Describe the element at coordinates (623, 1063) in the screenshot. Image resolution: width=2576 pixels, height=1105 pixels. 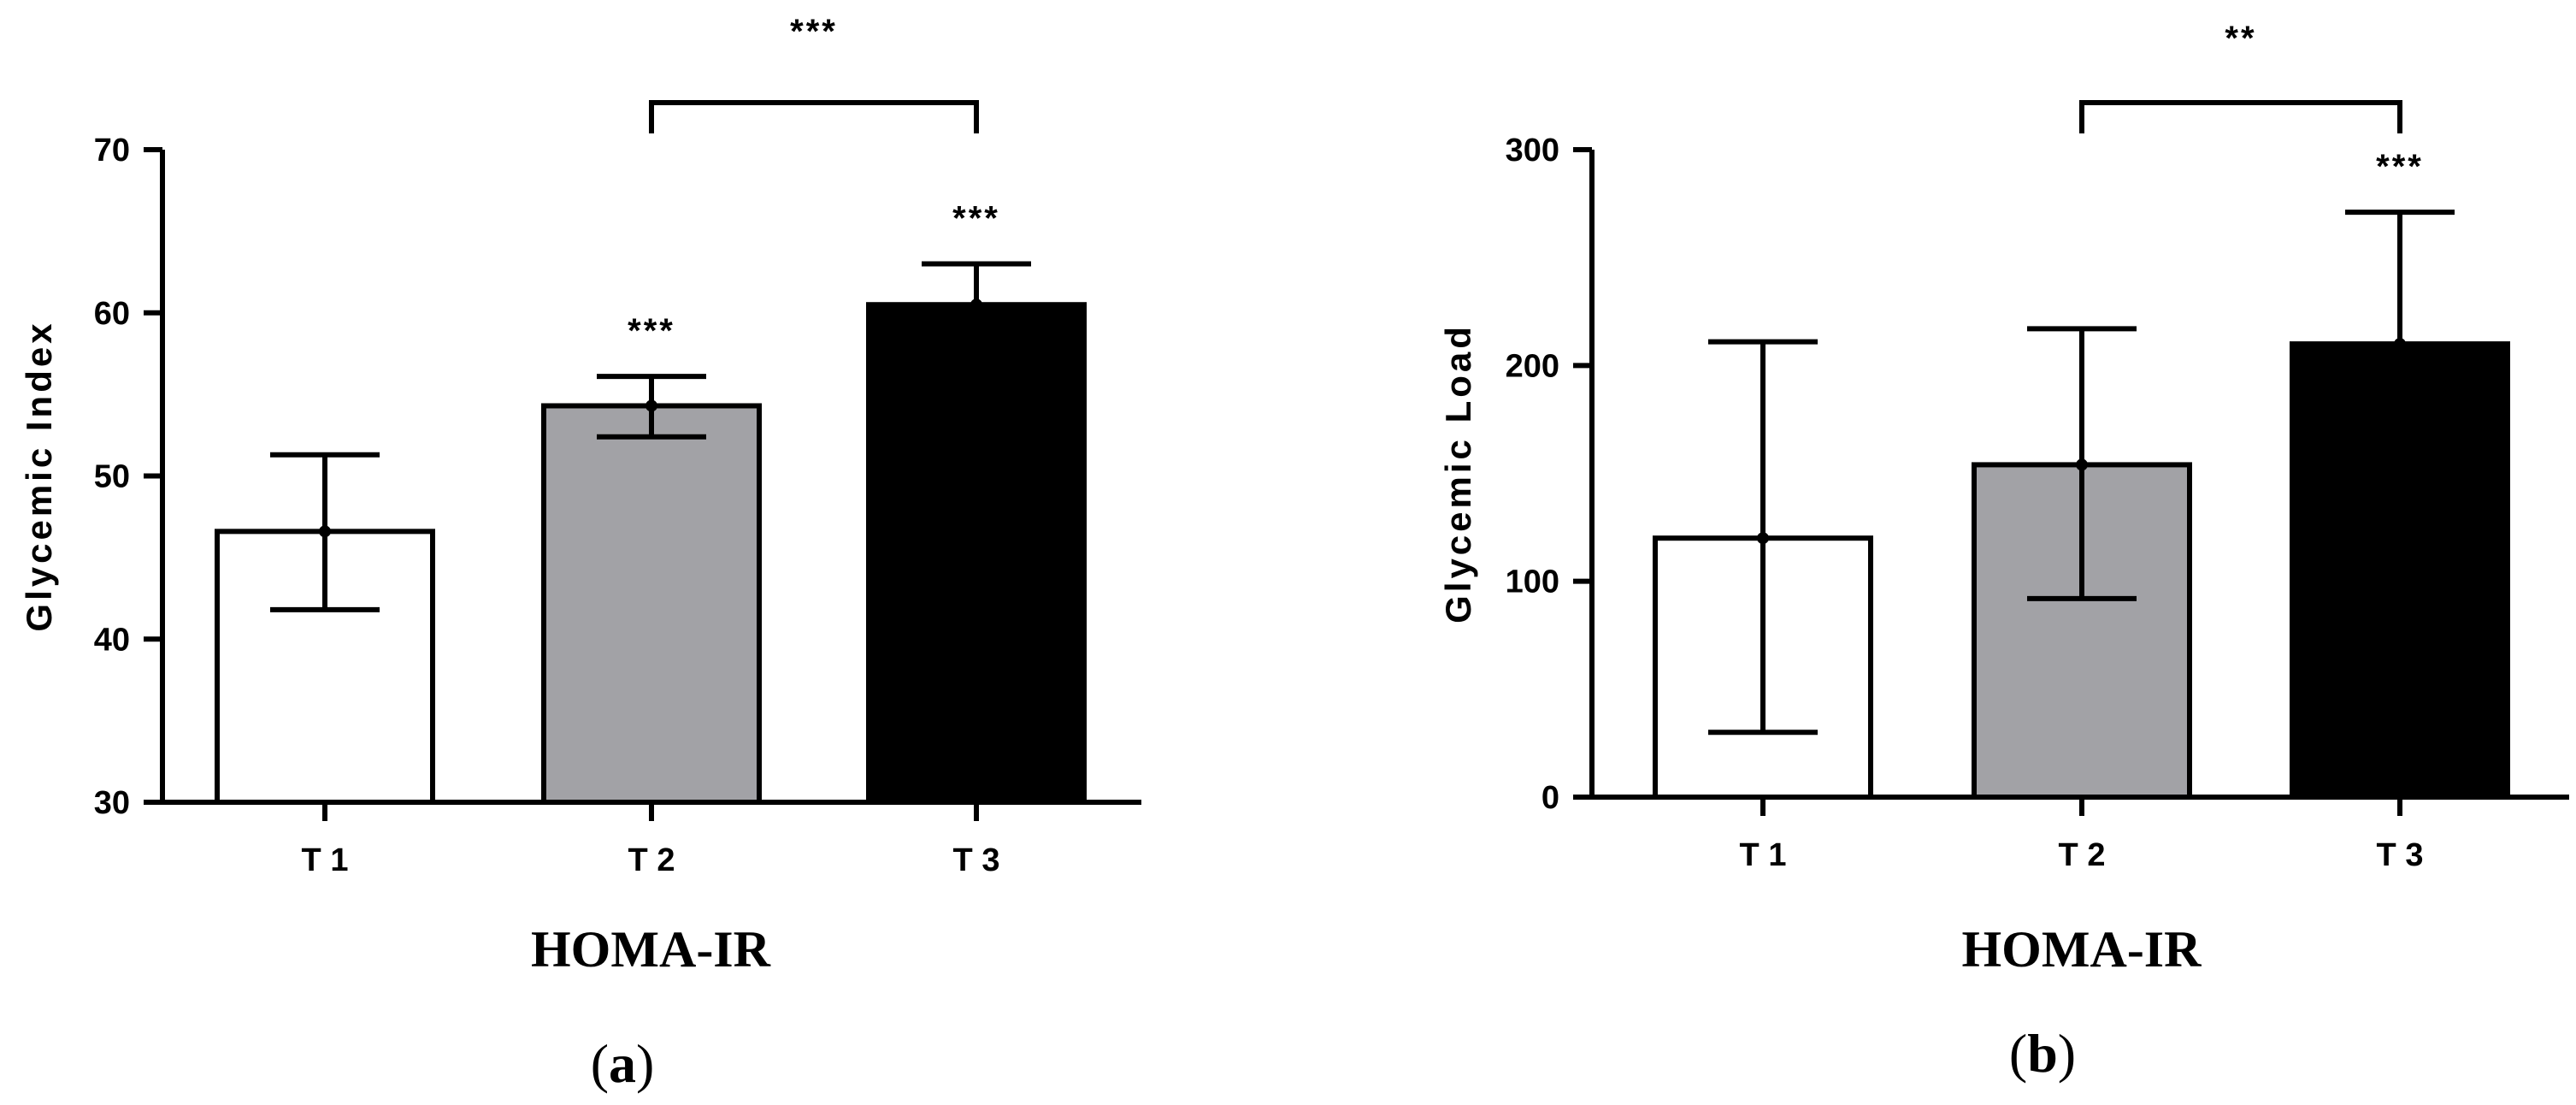
I see `chart-a-panel-label: (a)` at that location.